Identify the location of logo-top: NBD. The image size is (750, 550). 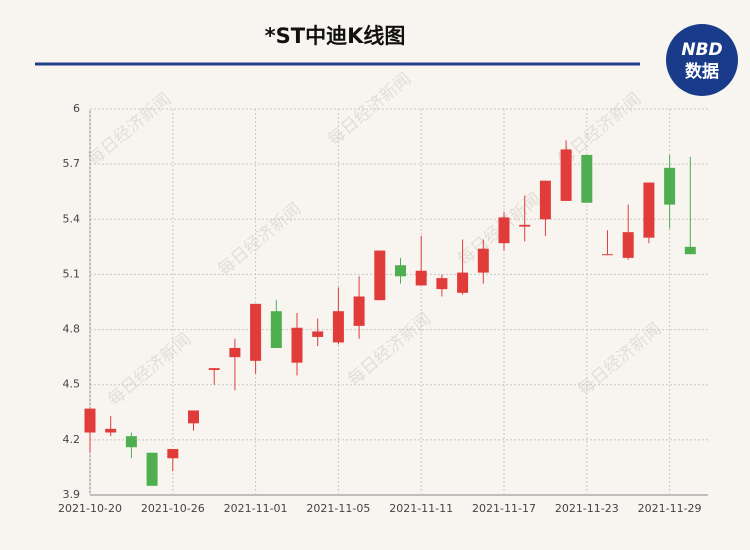
(701, 50).